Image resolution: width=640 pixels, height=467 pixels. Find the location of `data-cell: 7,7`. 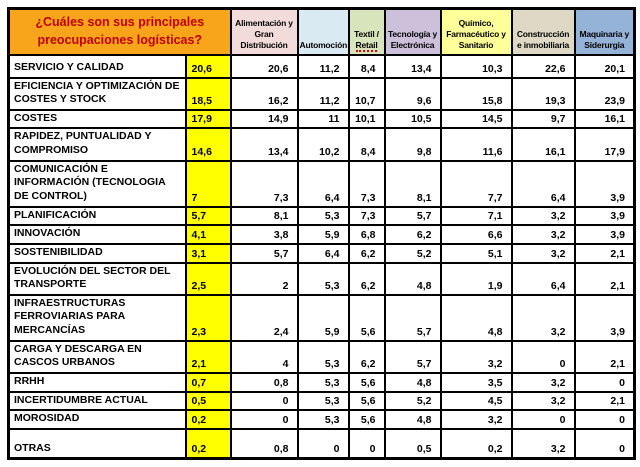

data-cell: 7,7 is located at coordinates (476, 183).